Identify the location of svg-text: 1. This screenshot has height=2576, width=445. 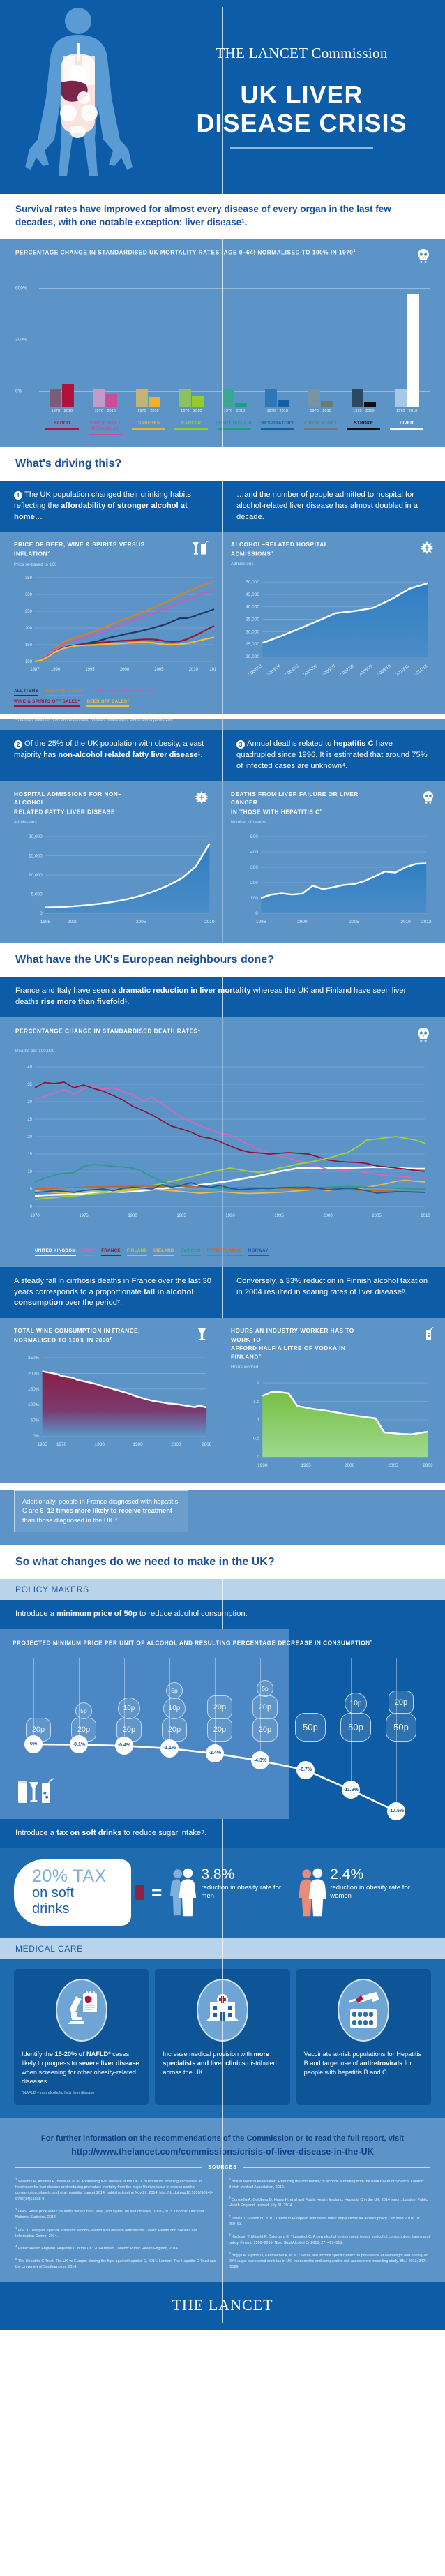
(258, 1420).